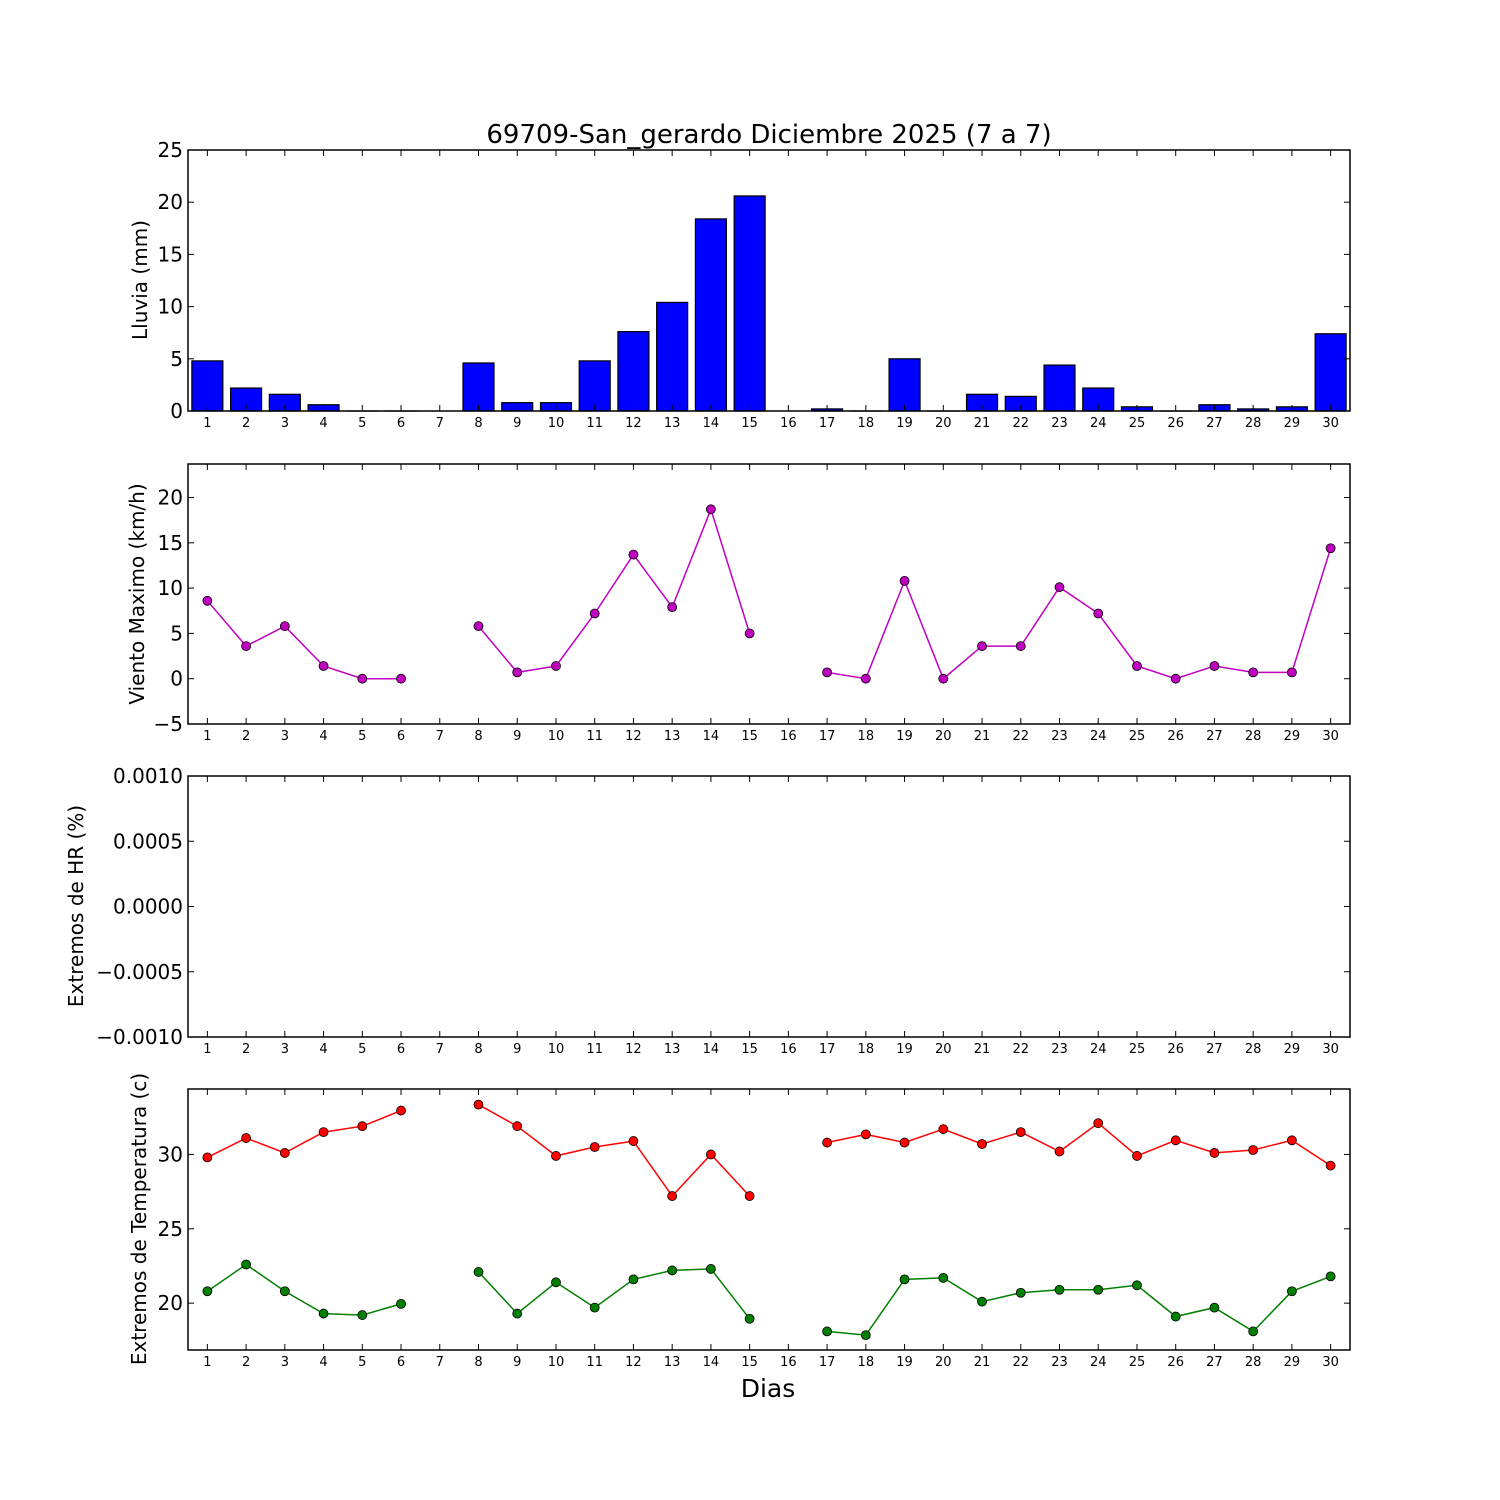 This screenshot has width=1500, height=1500. Describe the element at coordinates (788, 1362) in the screenshot. I see `temperature-xtick-label: 16` at that location.